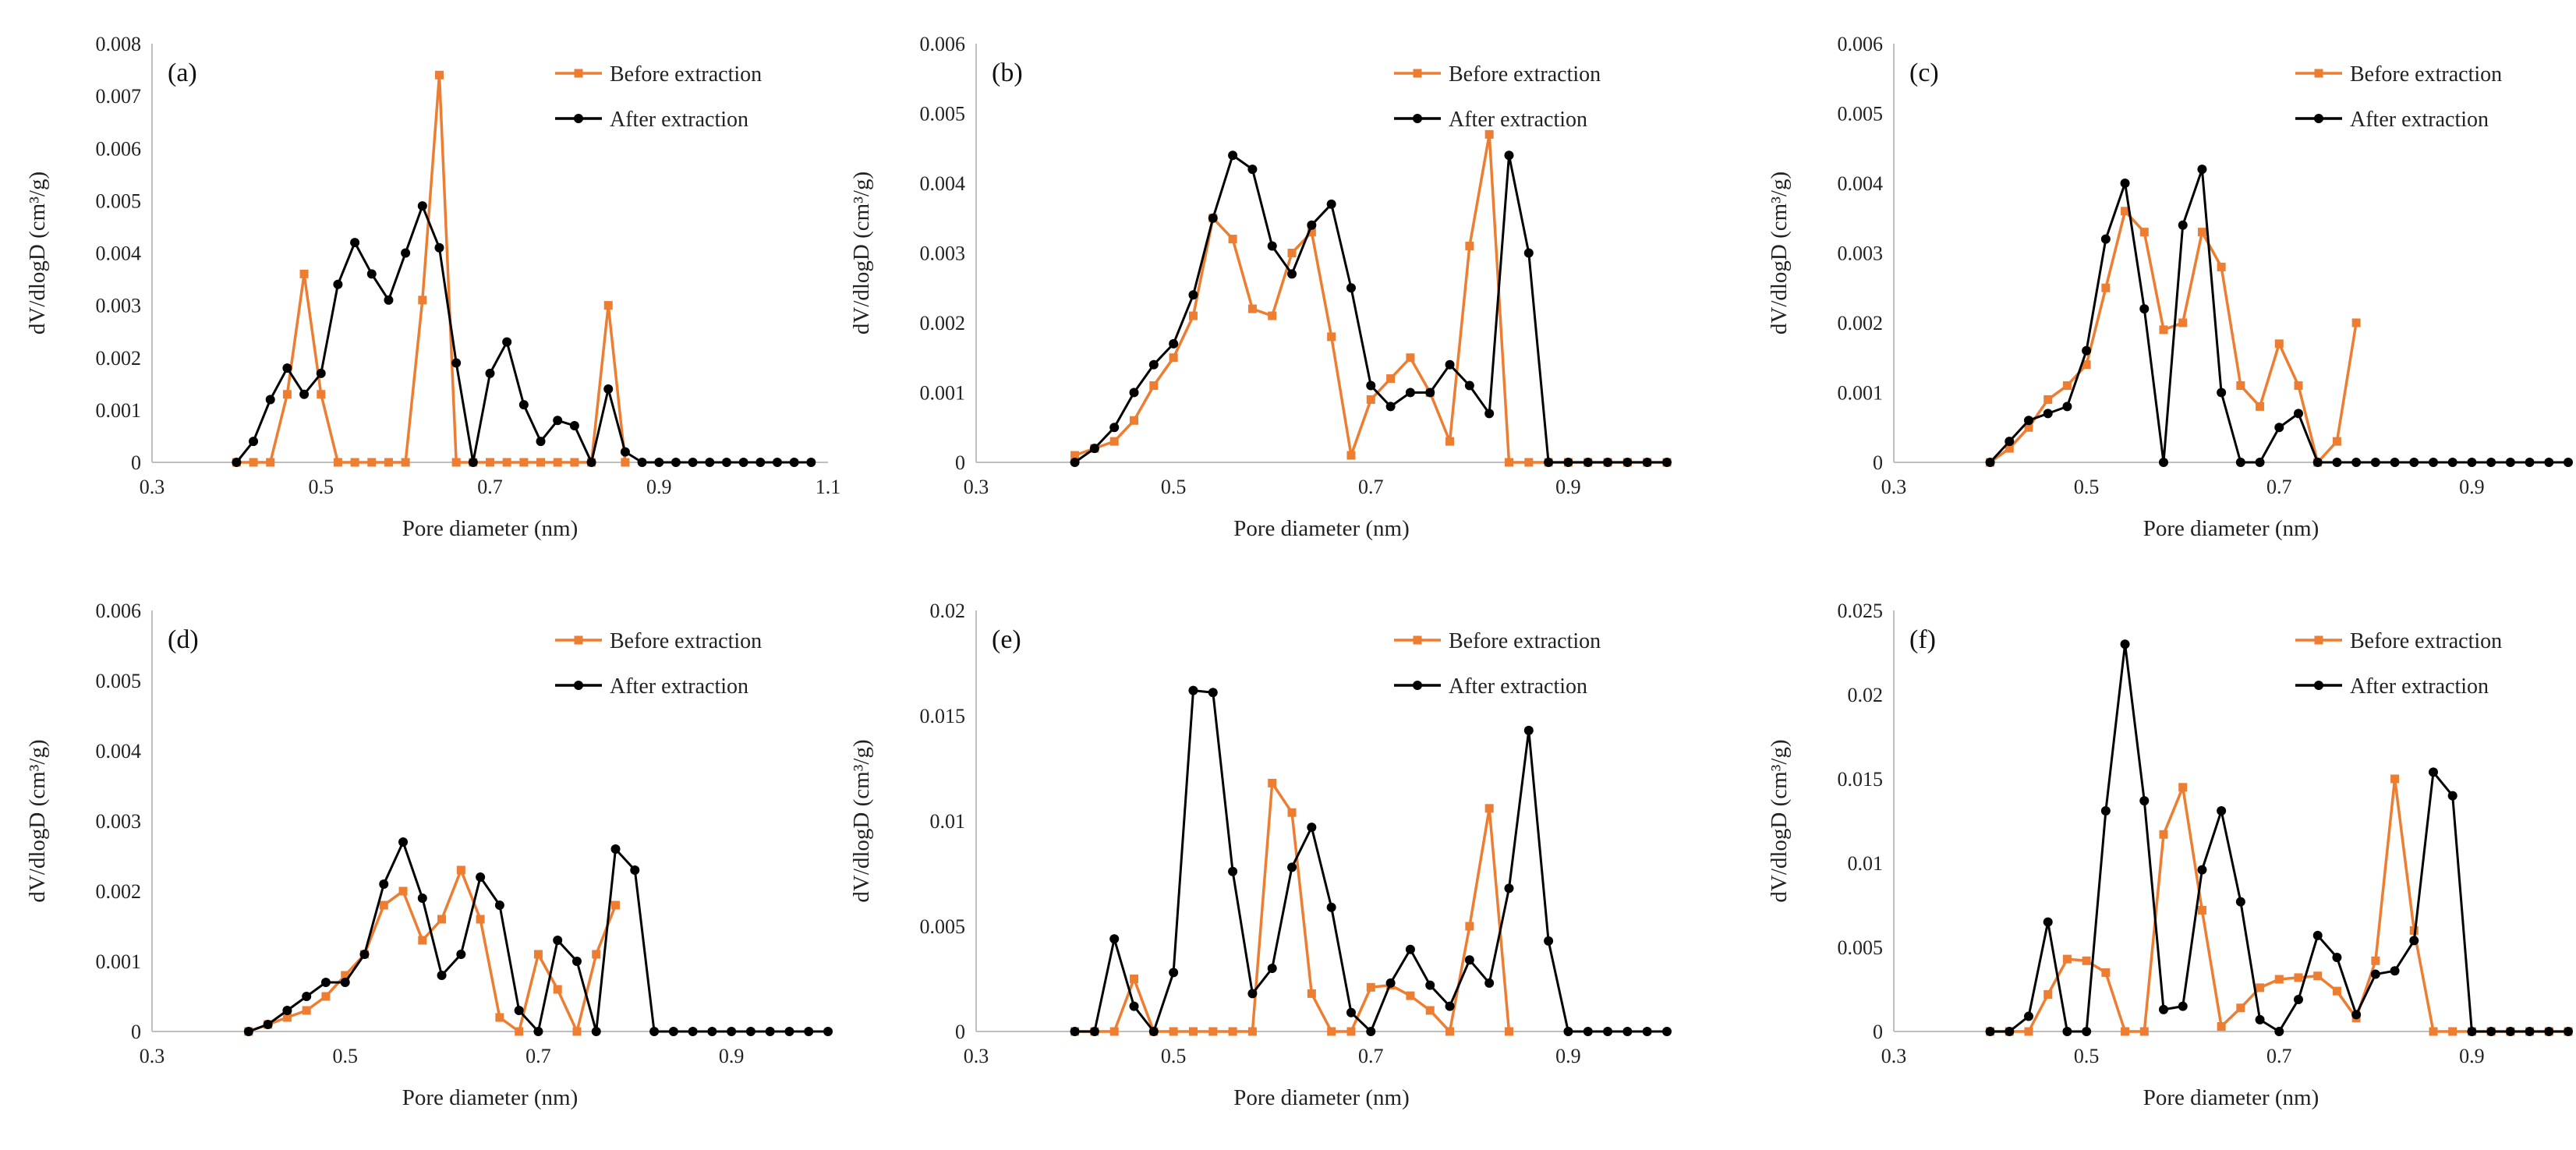 This screenshot has width=2576, height=1150. What do you see at coordinates (943, 926) in the screenshot?
I see `y-tick-label: 0.005` at bounding box center [943, 926].